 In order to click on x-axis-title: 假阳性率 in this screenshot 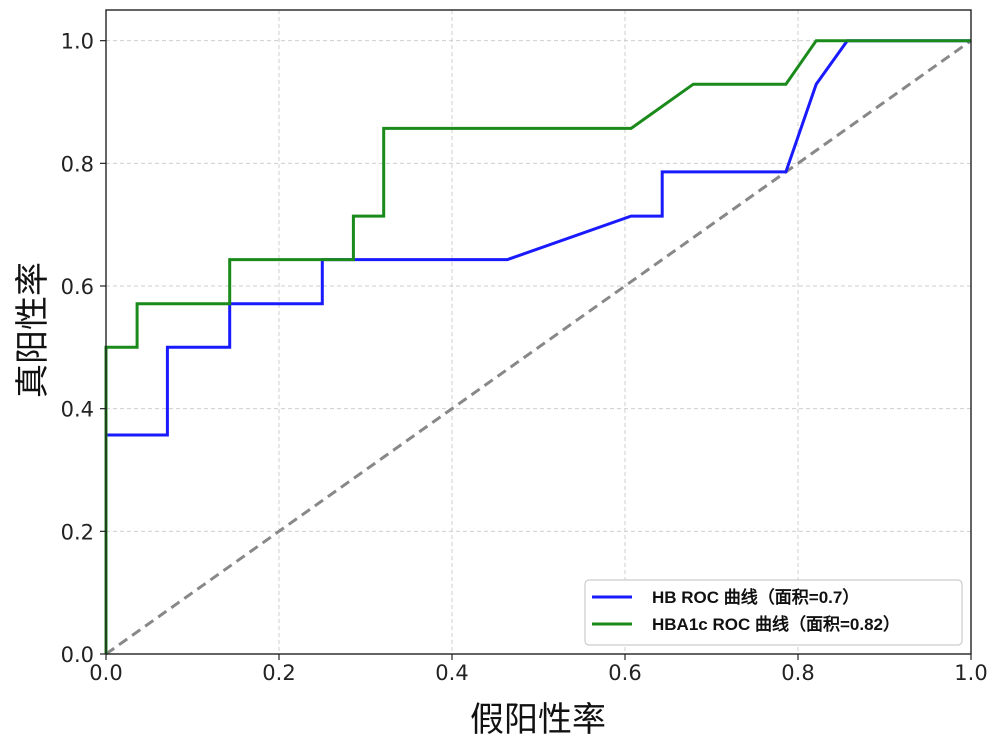, I will do `click(538, 720)`.